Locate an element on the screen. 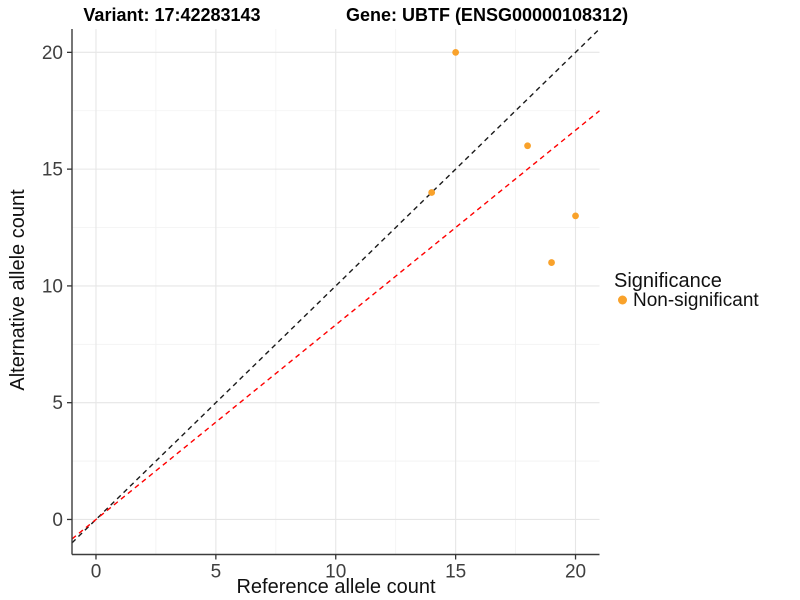  variant-title: Variant: 17:42283143 is located at coordinates (171, 15).